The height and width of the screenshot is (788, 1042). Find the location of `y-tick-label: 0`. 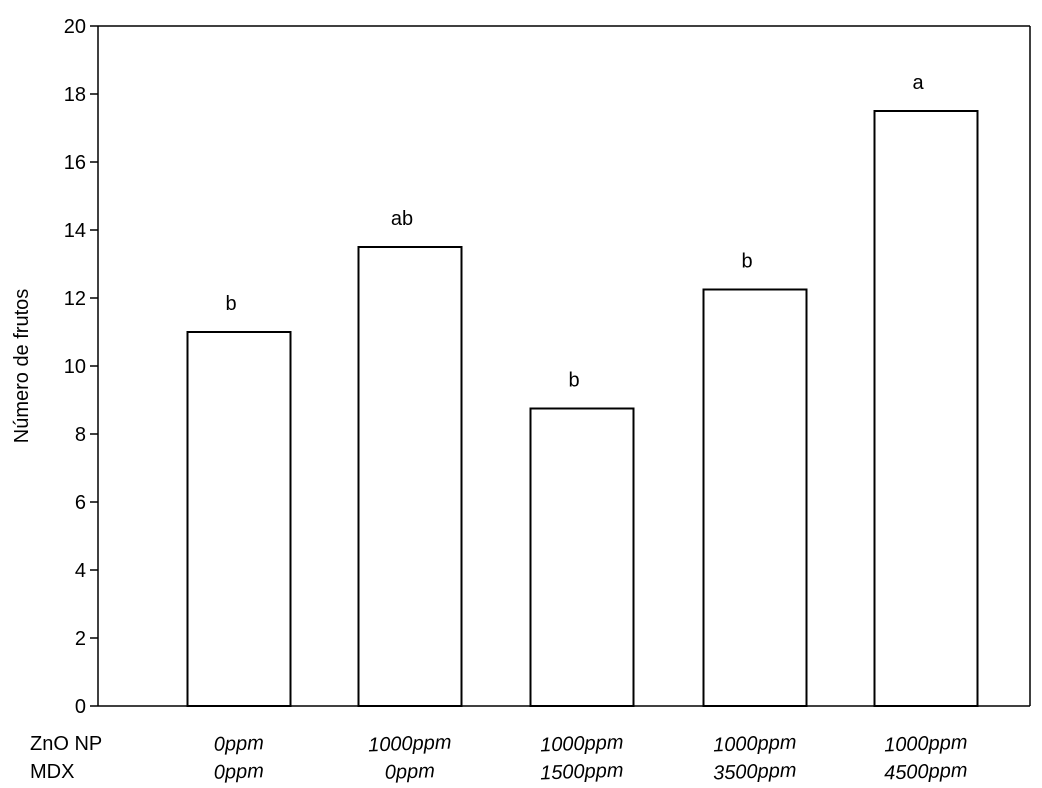

y-tick-label: 0 is located at coordinates (80, 707).